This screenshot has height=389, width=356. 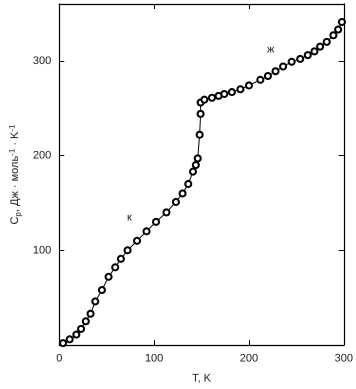 What do you see at coordinates (129, 218) in the screenshot?
I see `annotation: к` at bounding box center [129, 218].